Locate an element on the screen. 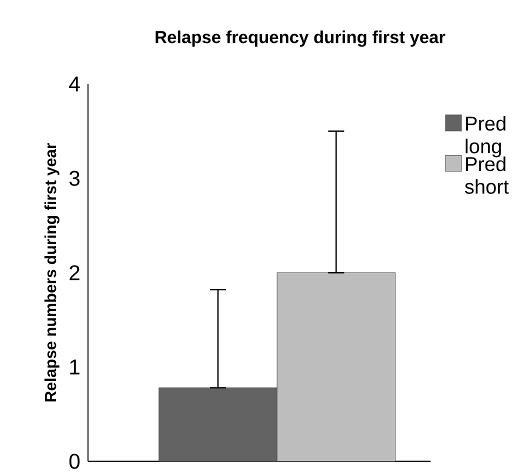 This screenshot has height=475, width=516. legend-label: Pred short is located at coordinates (486, 175).